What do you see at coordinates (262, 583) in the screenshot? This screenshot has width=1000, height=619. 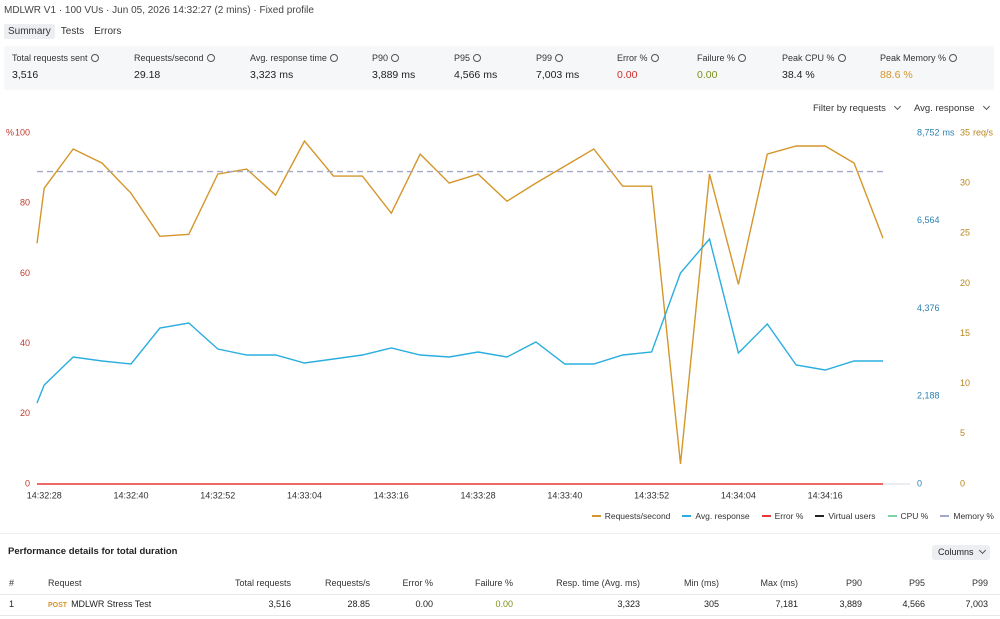 I see `header-cell: Total requests` at bounding box center [262, 583].